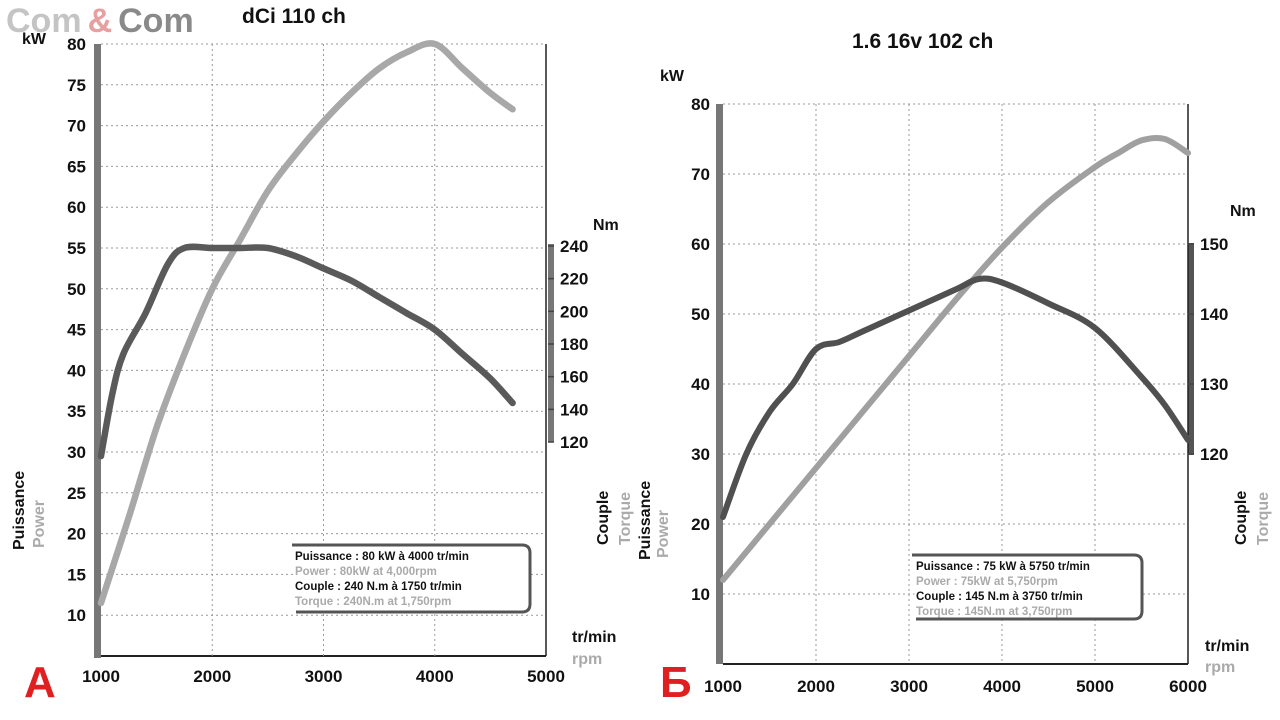  I want to click on left-tick-labels-b: 10 20 30 40 50 60 70 80, so click(700, 349).